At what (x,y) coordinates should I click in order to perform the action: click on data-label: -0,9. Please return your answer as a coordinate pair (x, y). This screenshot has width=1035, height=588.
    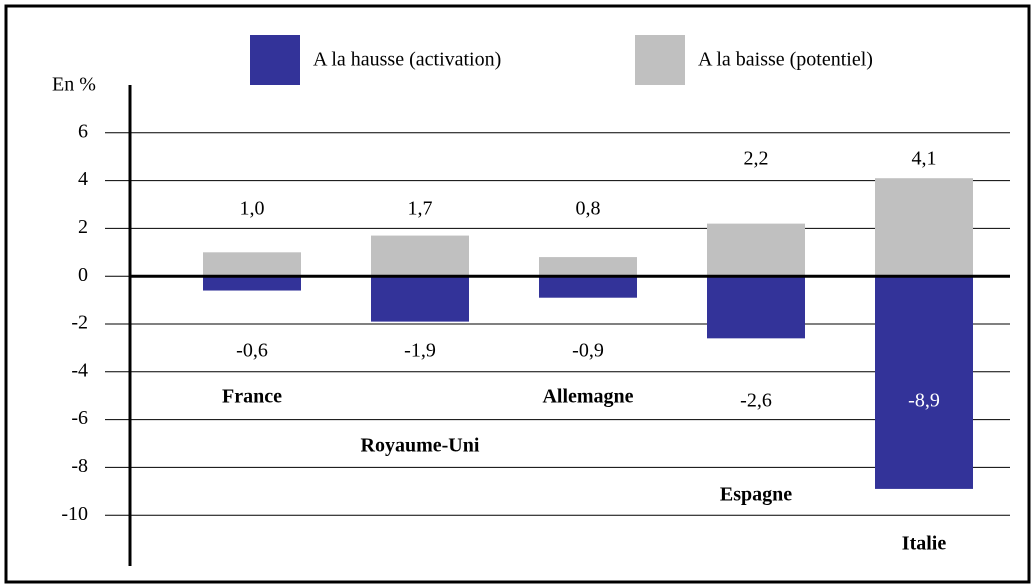
    Looking at the image, I should click on (588, 351).